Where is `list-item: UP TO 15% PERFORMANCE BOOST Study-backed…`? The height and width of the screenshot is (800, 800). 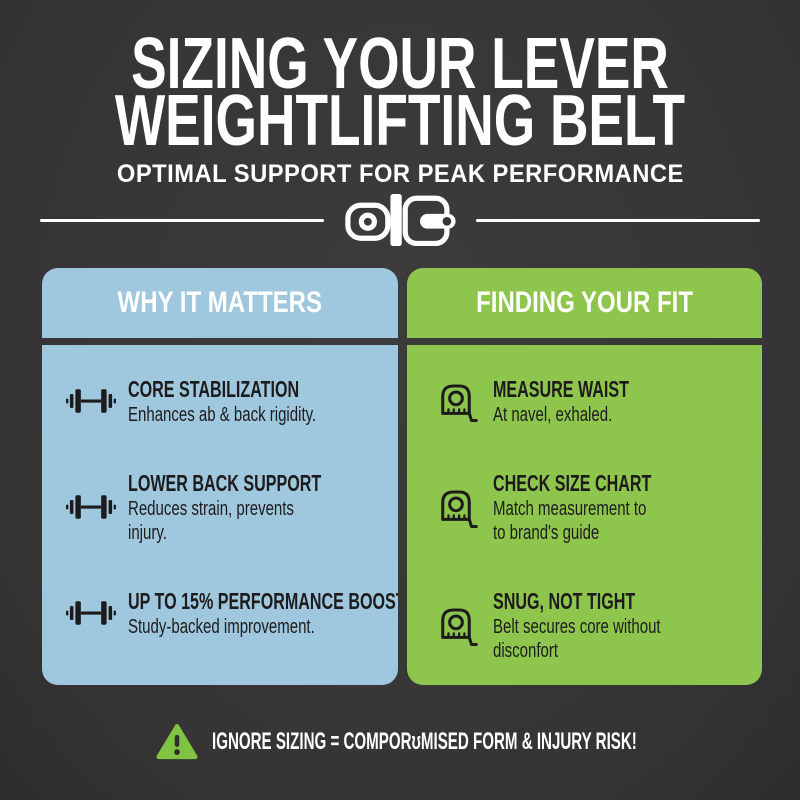
list-item: UP TO 15% PERFORMANCE BOOST Study-backed… is located at coordinates (232, 613).